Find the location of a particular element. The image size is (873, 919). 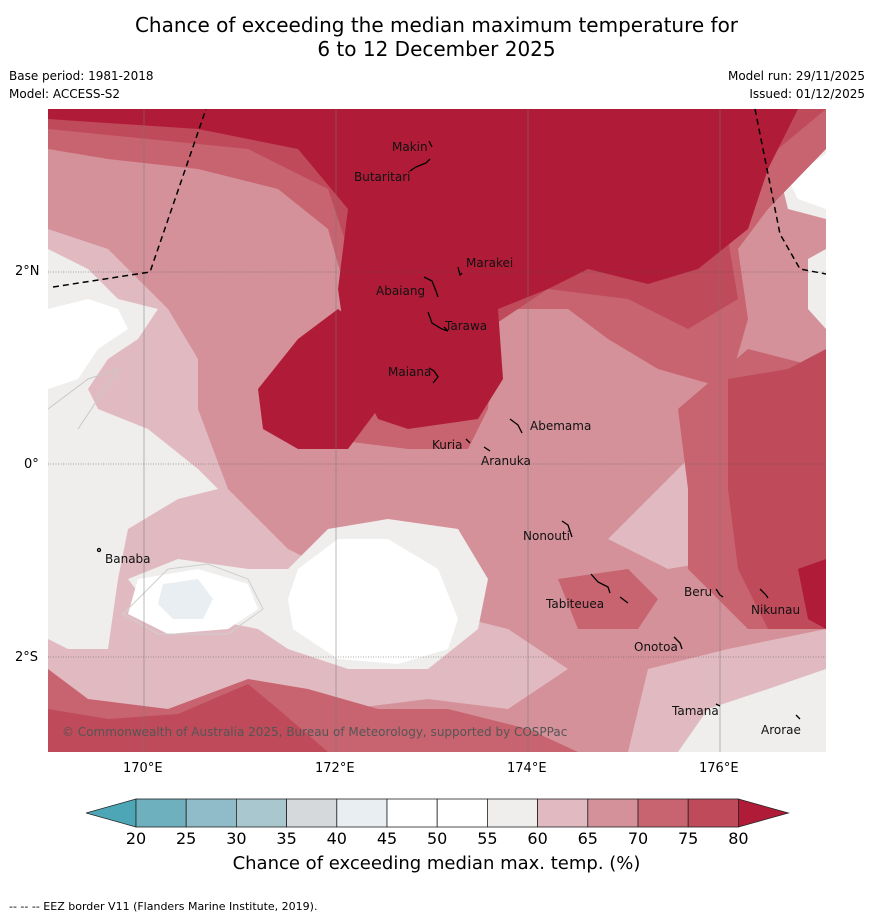

eez-border-west is located at coordinates (129, 198).